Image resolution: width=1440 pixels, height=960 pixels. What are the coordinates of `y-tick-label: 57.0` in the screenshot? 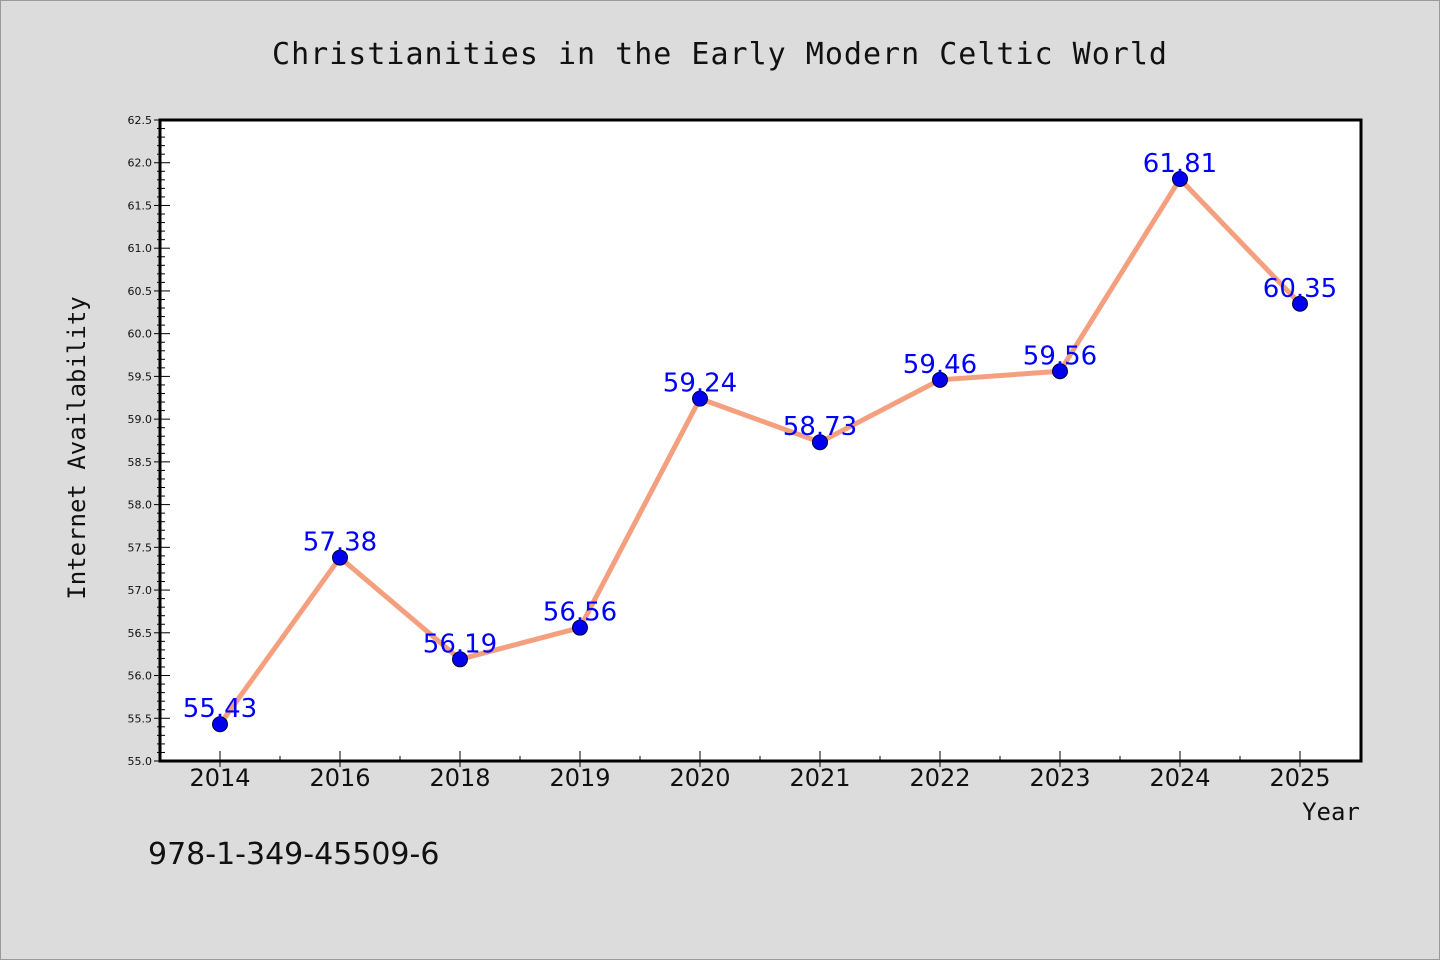 It's located at (140, 590).